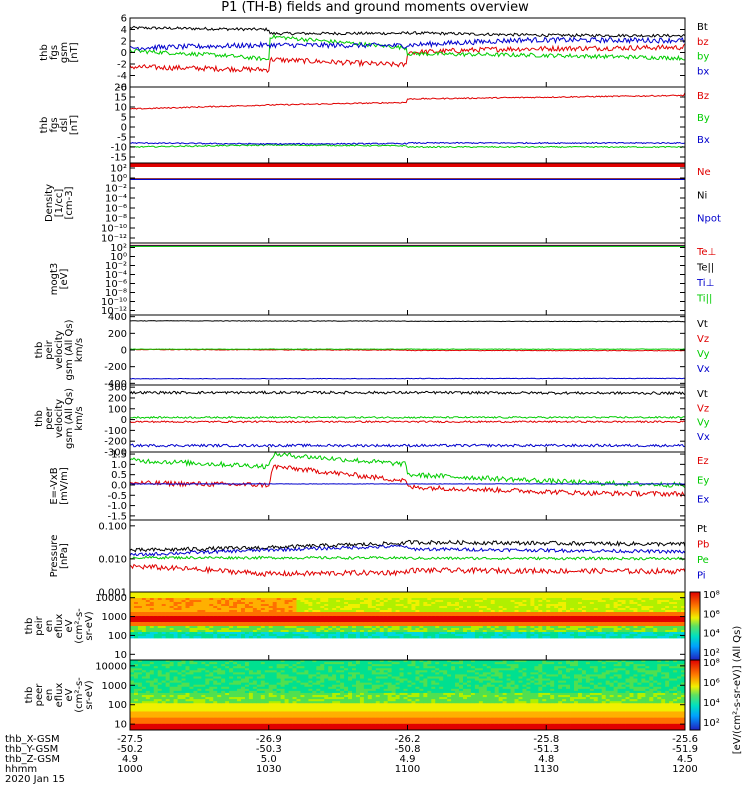  Describe the element at coordinates (407, 422) in the screenshot. I see `series-line-Vz` at that location.